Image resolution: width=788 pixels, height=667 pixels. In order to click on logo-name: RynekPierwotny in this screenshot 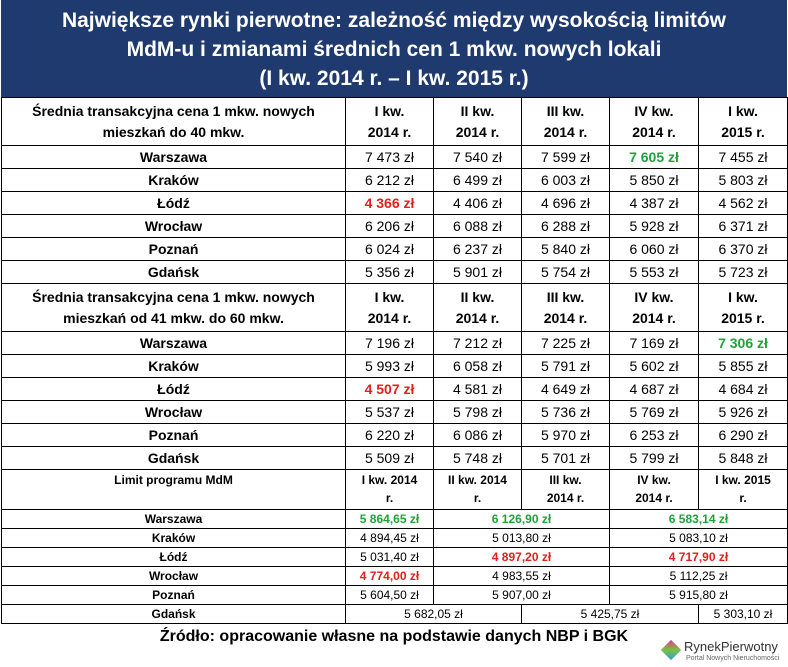, I will do `click(731, 646)`.